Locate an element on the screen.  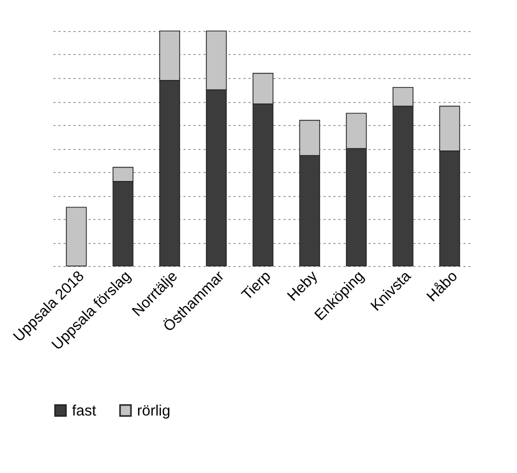
x-tick-label: Tierp is located at coordinates (256, 286).